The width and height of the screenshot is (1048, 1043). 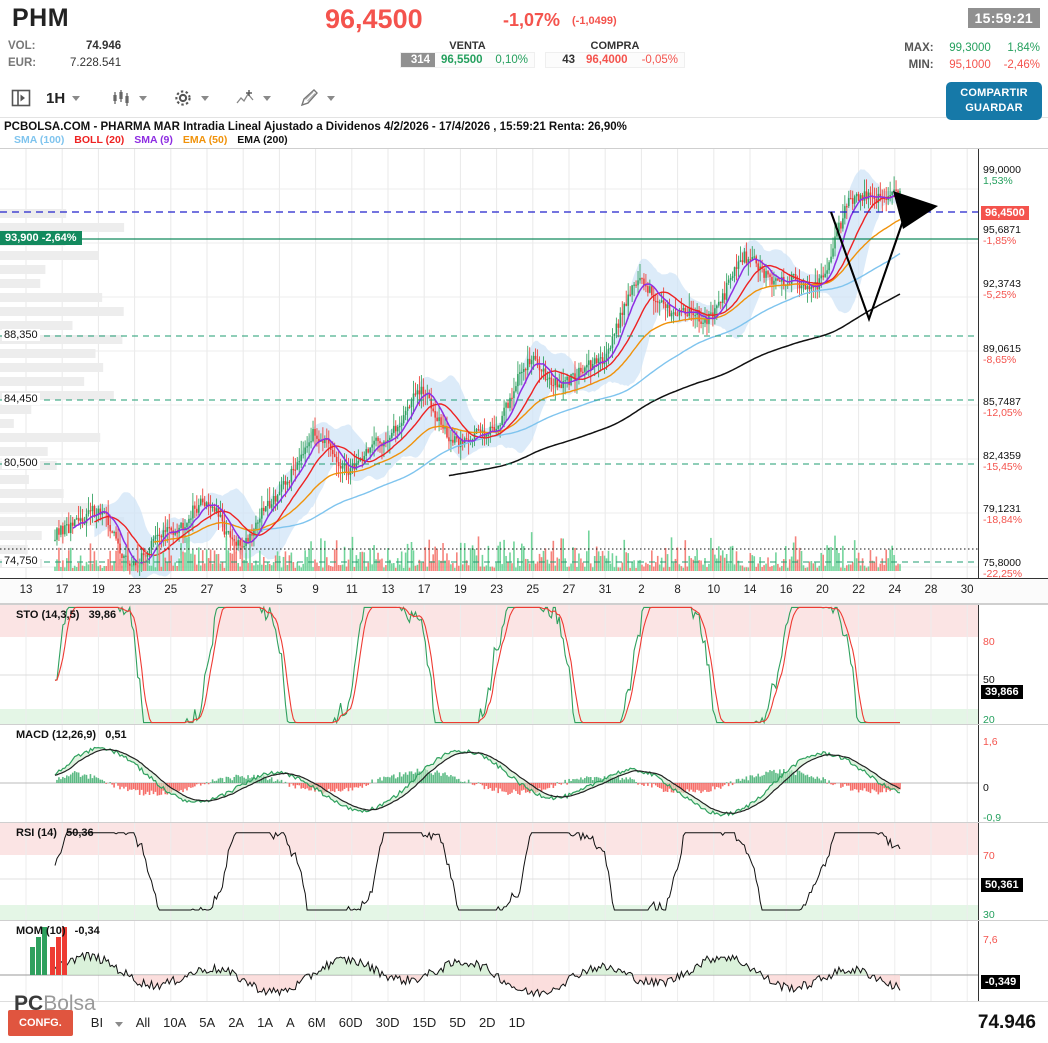 What do you see at coordinates (1003, 520) in the screenshot?
I see `price-axis-pct: -18,84%` at bounding box center [1003, 520].